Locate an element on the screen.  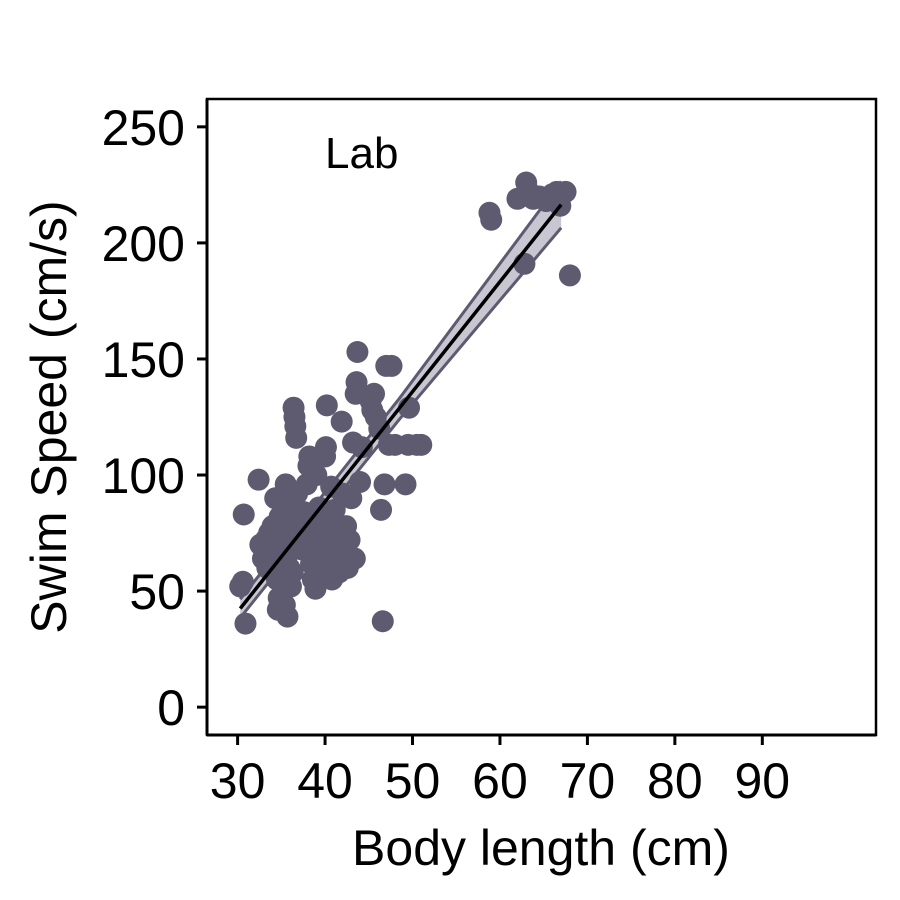
y-tick-label: 50 is located at coordinates (157, 592).